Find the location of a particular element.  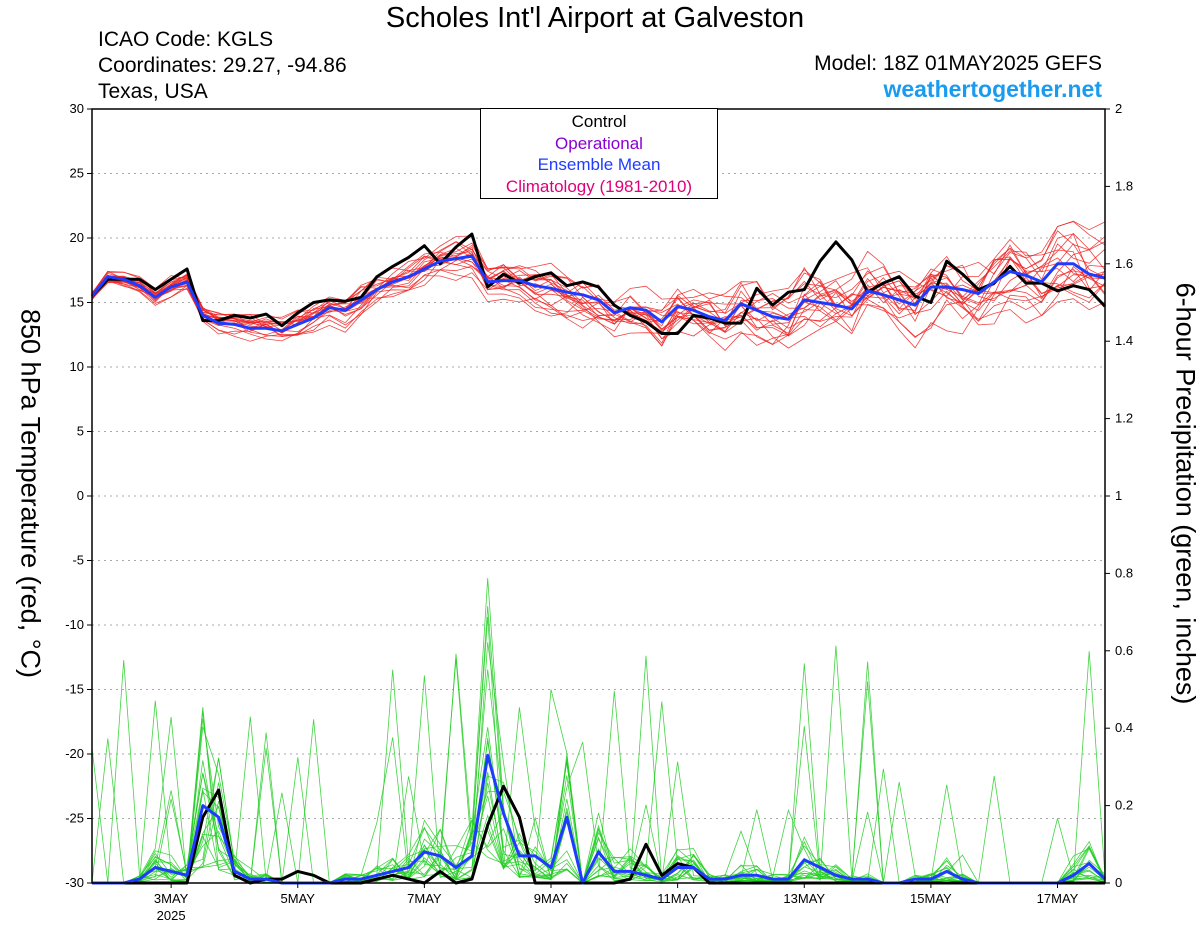

ensemble-mean-precipitation-line is located at coordinates (599, 819).